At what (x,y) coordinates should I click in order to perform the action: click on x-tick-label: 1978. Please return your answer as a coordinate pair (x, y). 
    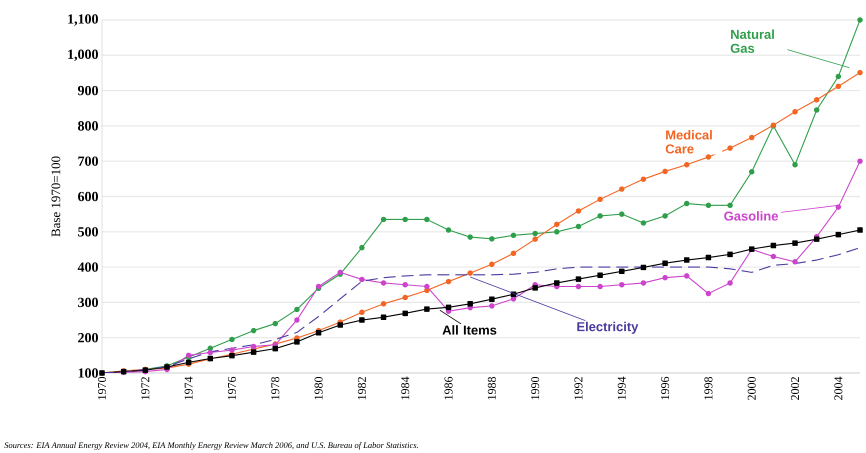
    Looking at the image, I should click on (275, 388).